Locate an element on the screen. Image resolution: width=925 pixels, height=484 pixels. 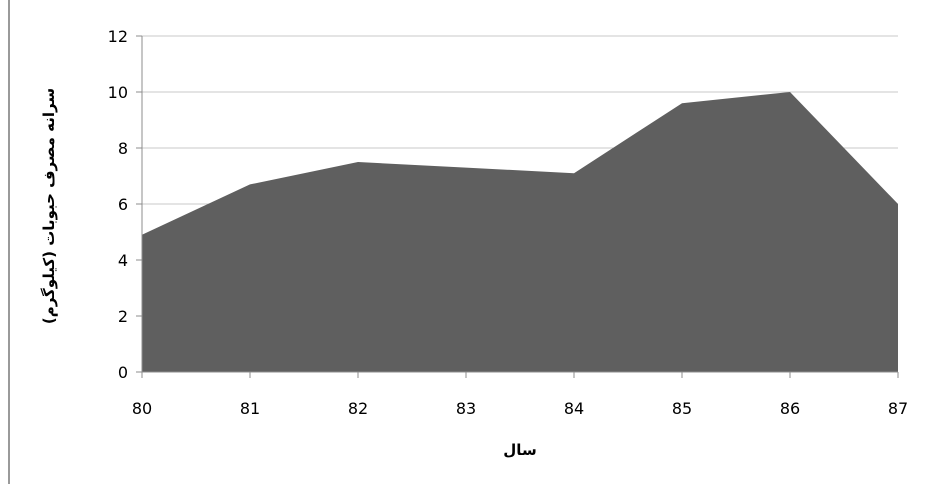
y-tick-labels: 0 2 4 6 8 10 12 is located at coordinates (118, 204).